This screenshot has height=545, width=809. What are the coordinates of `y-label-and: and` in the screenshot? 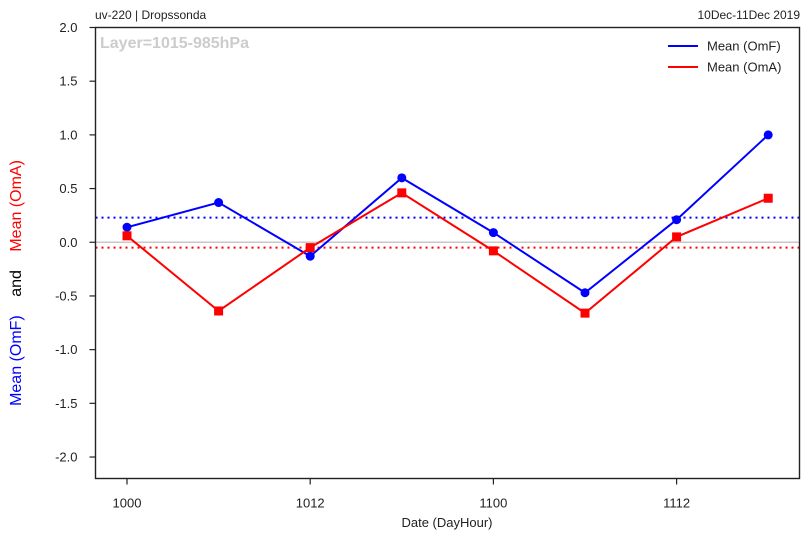 It's located at (16, 283).